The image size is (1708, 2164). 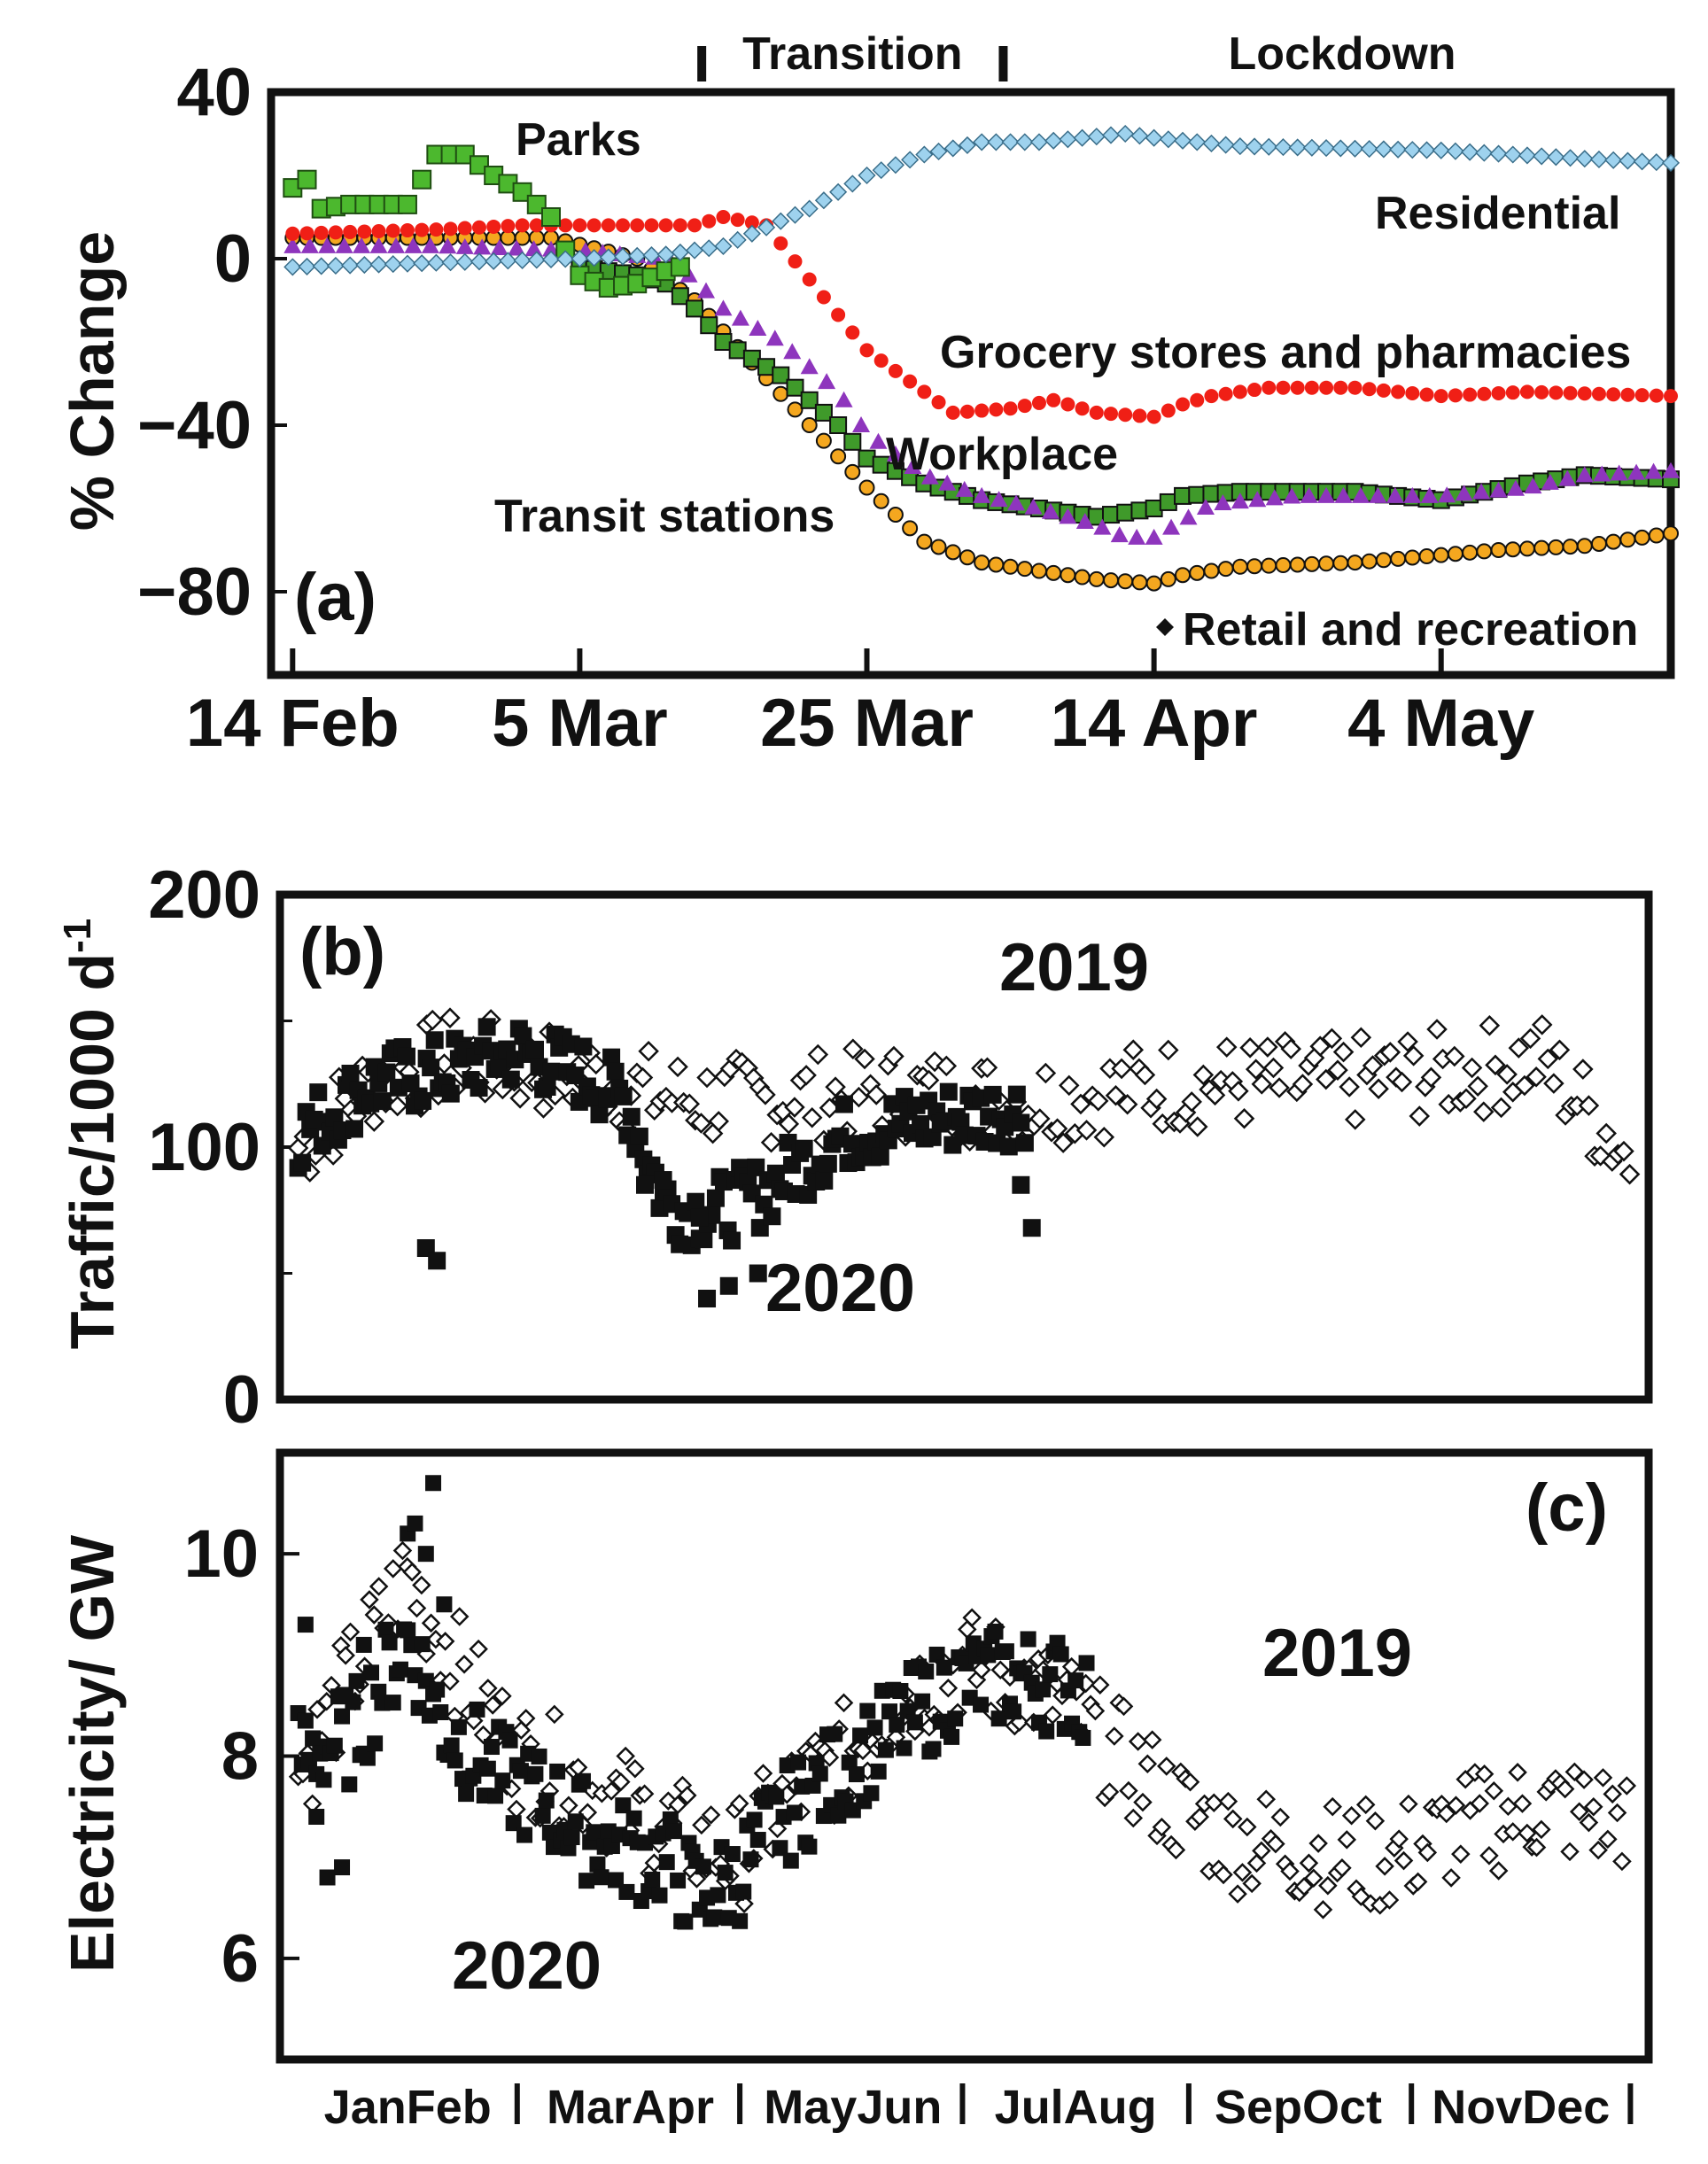 What do you see at coordinates (982, 200) in the screenshot?
I see `series-residential` at bounding box center [982, 200].